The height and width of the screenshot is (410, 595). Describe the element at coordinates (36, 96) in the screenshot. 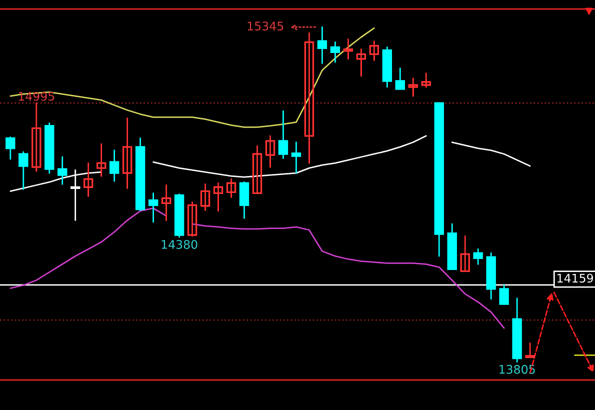

I see `annotation: 14995` at that location.